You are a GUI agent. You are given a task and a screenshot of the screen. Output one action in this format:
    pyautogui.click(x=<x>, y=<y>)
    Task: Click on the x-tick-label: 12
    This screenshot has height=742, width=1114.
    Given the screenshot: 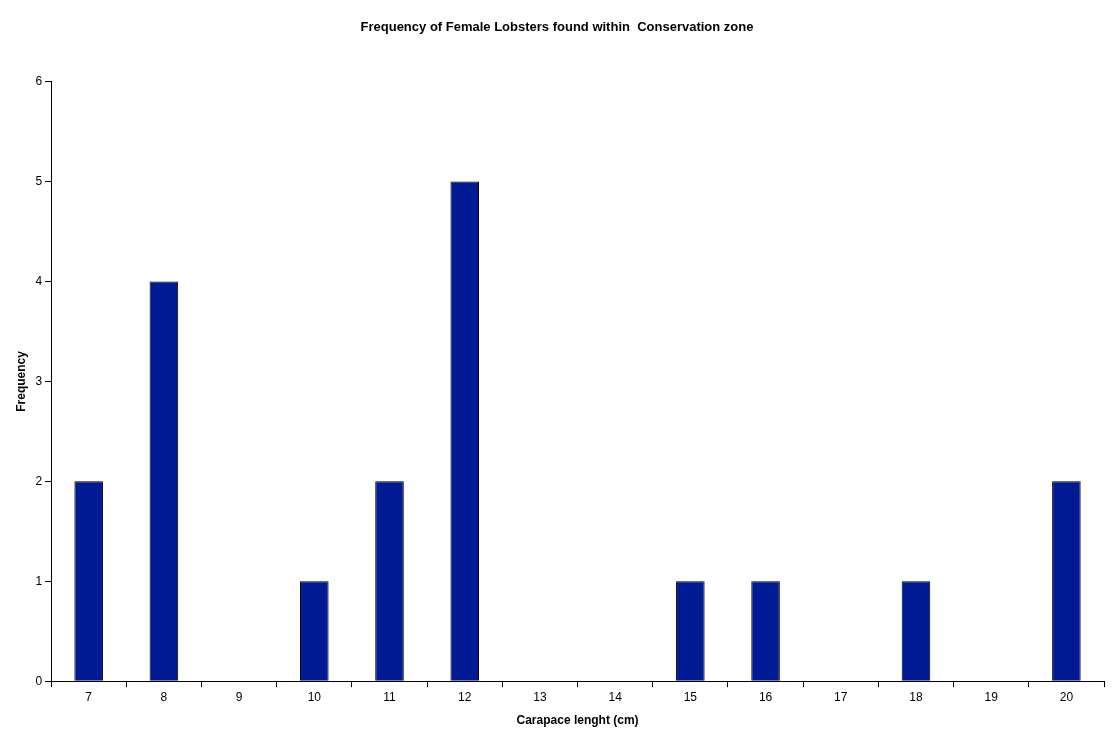 What is the action you would take?
    pyautogui.click(x=465, y=696)
    